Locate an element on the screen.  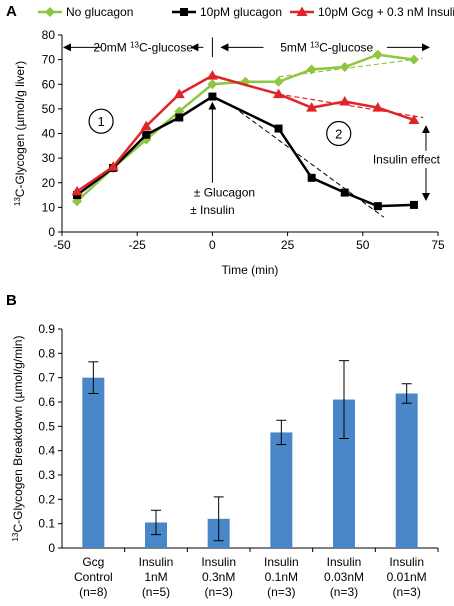
category-label: (n=8) is located at coordinates (93, 592).